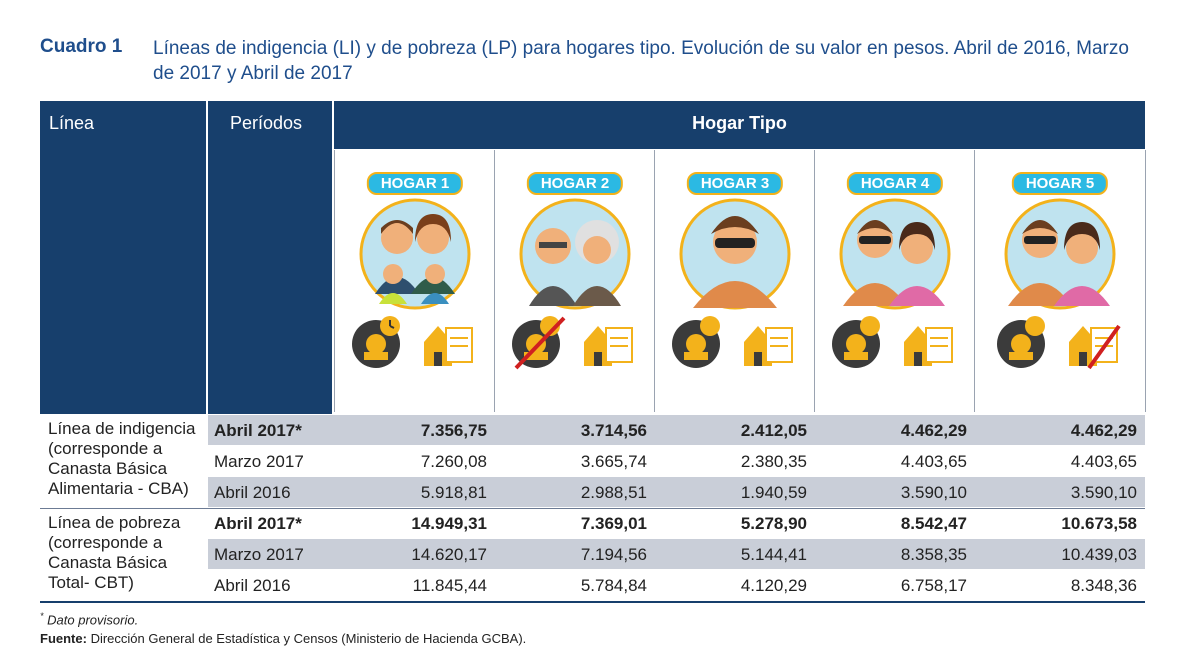 This screenshot has height=671, width=1200. I want to click on family-portrait-icon, so click(415, 254).